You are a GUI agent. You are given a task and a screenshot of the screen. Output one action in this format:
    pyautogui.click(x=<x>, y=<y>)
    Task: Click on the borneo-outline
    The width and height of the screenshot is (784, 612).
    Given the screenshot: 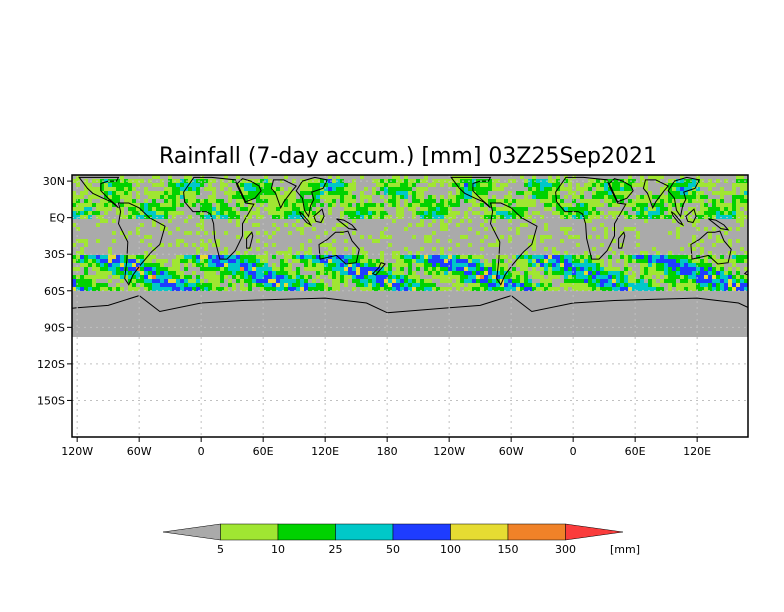 What is the action you would take?
    pyautogui.click(x=319, y=216)
    